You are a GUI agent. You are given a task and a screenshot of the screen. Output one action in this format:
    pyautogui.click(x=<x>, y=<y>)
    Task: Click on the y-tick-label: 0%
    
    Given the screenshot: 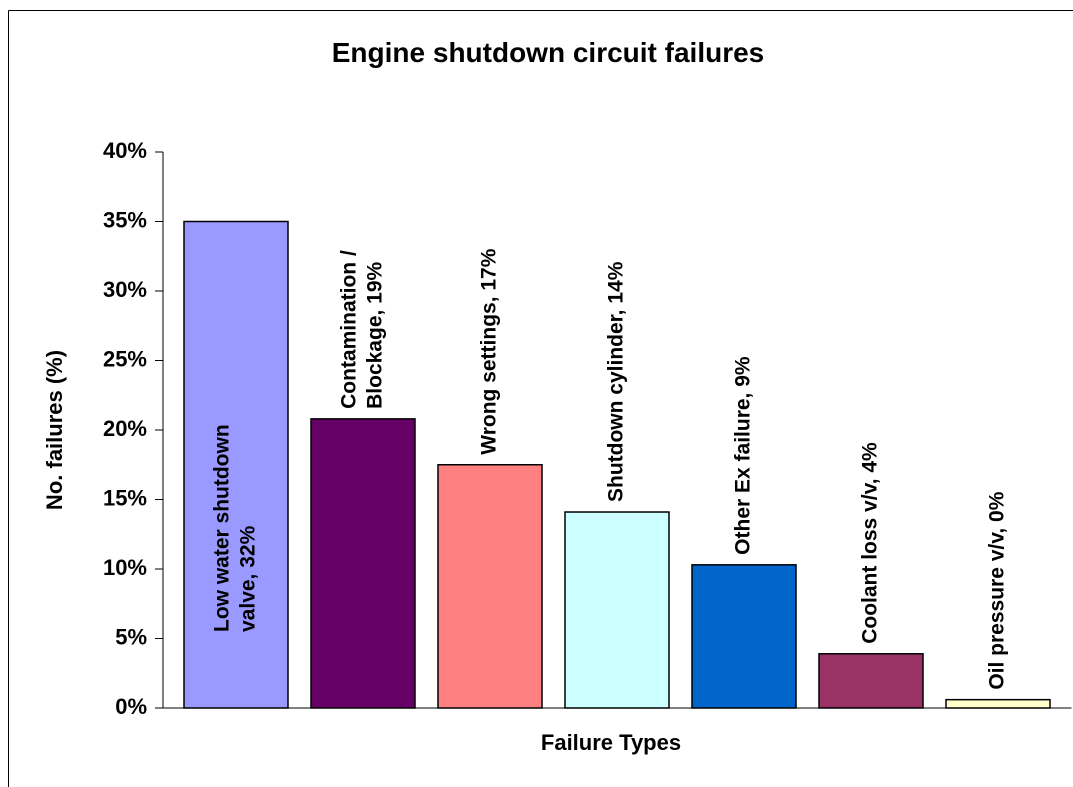 What is the action you would take?
    pyautogui.click(x=131, y=706)
    